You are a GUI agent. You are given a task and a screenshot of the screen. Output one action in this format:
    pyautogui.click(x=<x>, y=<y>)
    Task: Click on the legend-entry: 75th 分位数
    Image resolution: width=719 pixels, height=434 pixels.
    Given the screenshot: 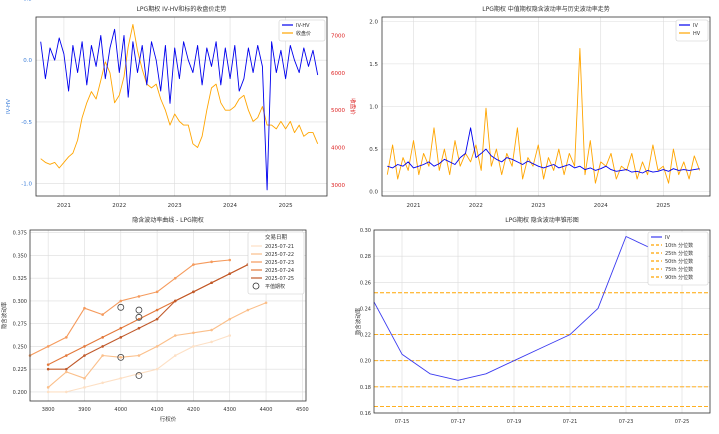 What is the action you would take?
    pyautogui.click(x=679, y=269)
    